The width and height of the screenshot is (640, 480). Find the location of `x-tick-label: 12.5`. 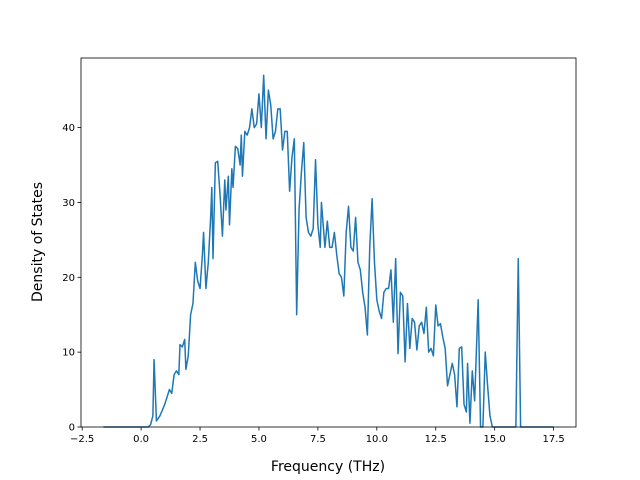

x-tick-label: 12.5 is located at coordinates (436, 439).